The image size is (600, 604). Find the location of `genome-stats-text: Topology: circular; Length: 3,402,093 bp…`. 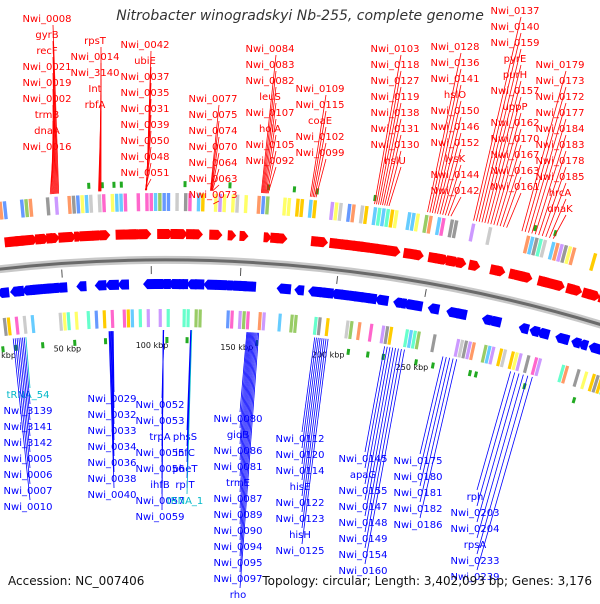

genome-stats-text: Topology: circular; Length: 3,402,093 bp… is located at coordinates (427, 581).